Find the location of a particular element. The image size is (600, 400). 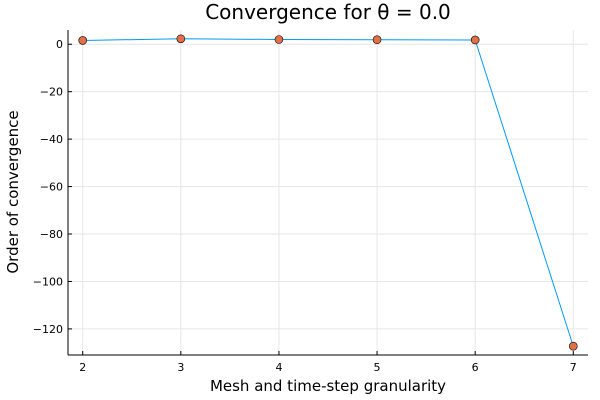

x-tick-label: 6 is located at coordinates (475, 367).